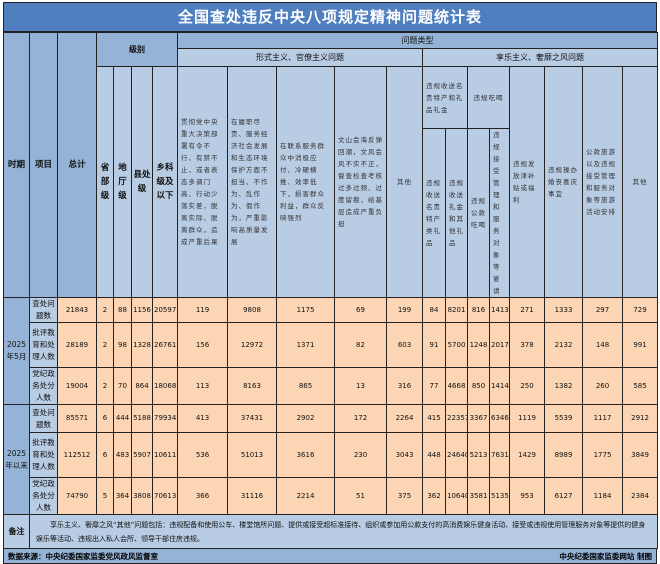 The height and width of the screenshot is (564, 660). I want to click on value-cell: 69, so click(360, 310).